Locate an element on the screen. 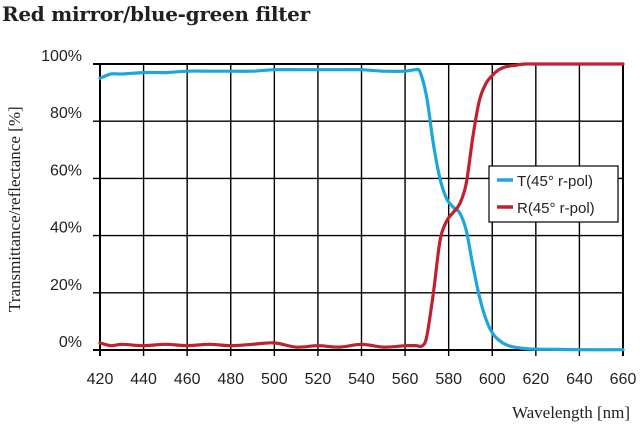  x-tick-label: 580 is located at coordinates (448, 379).